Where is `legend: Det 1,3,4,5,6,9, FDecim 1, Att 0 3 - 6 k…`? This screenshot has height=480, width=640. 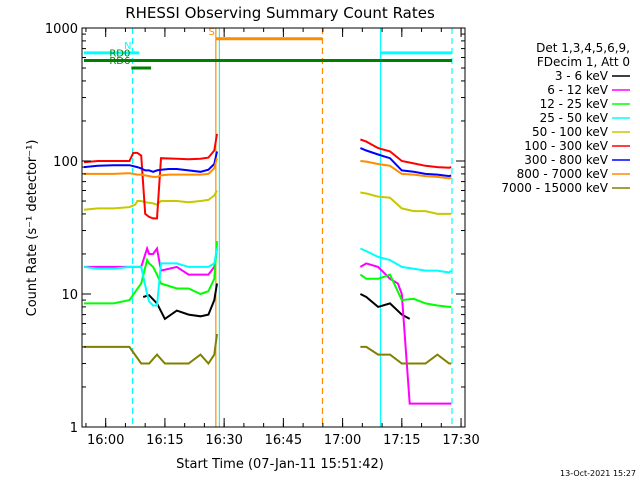
legend: Det 1,3,4,5,6,9, FDecim 1, Att 0 3 - 6 k… is located at coordinates (565, 118).